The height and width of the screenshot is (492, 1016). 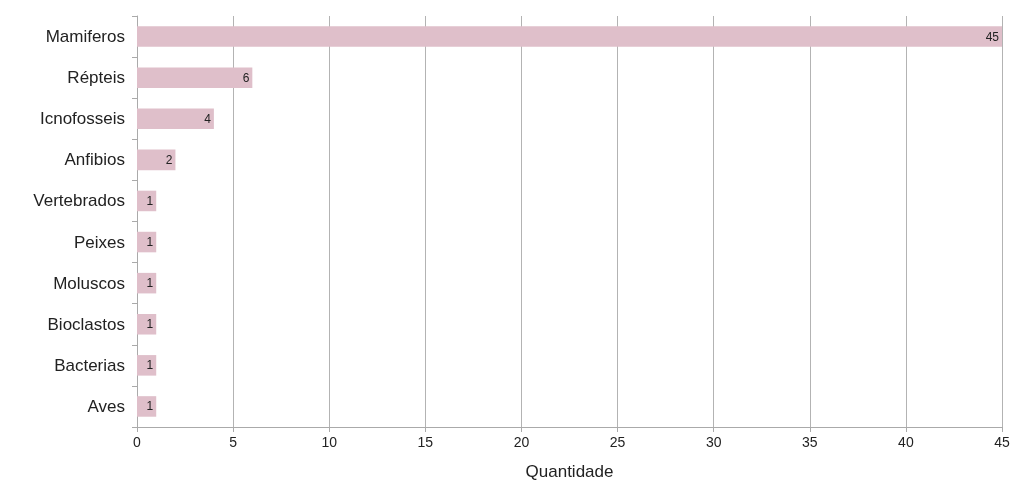 I want to click on y-tick-label: Icnofosseis, so click(x=82, y=119).